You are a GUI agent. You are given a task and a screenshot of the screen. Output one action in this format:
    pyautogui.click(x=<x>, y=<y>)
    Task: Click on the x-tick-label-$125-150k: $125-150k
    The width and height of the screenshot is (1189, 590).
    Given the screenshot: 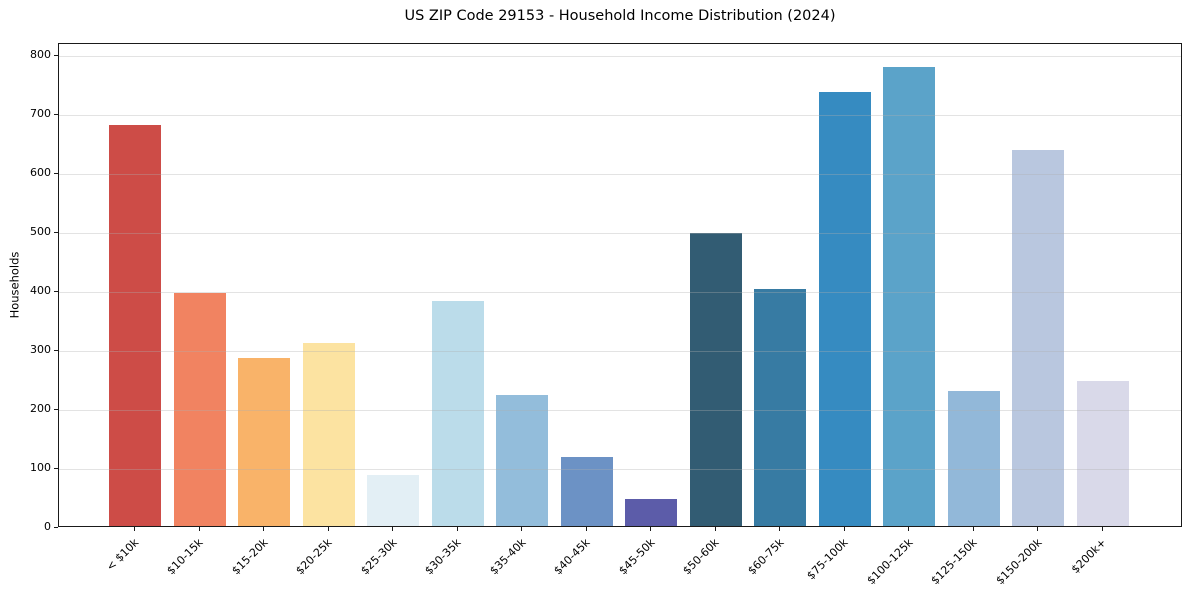 What is the action you would take?
    pyautogui.click(x=954, y=562)
    